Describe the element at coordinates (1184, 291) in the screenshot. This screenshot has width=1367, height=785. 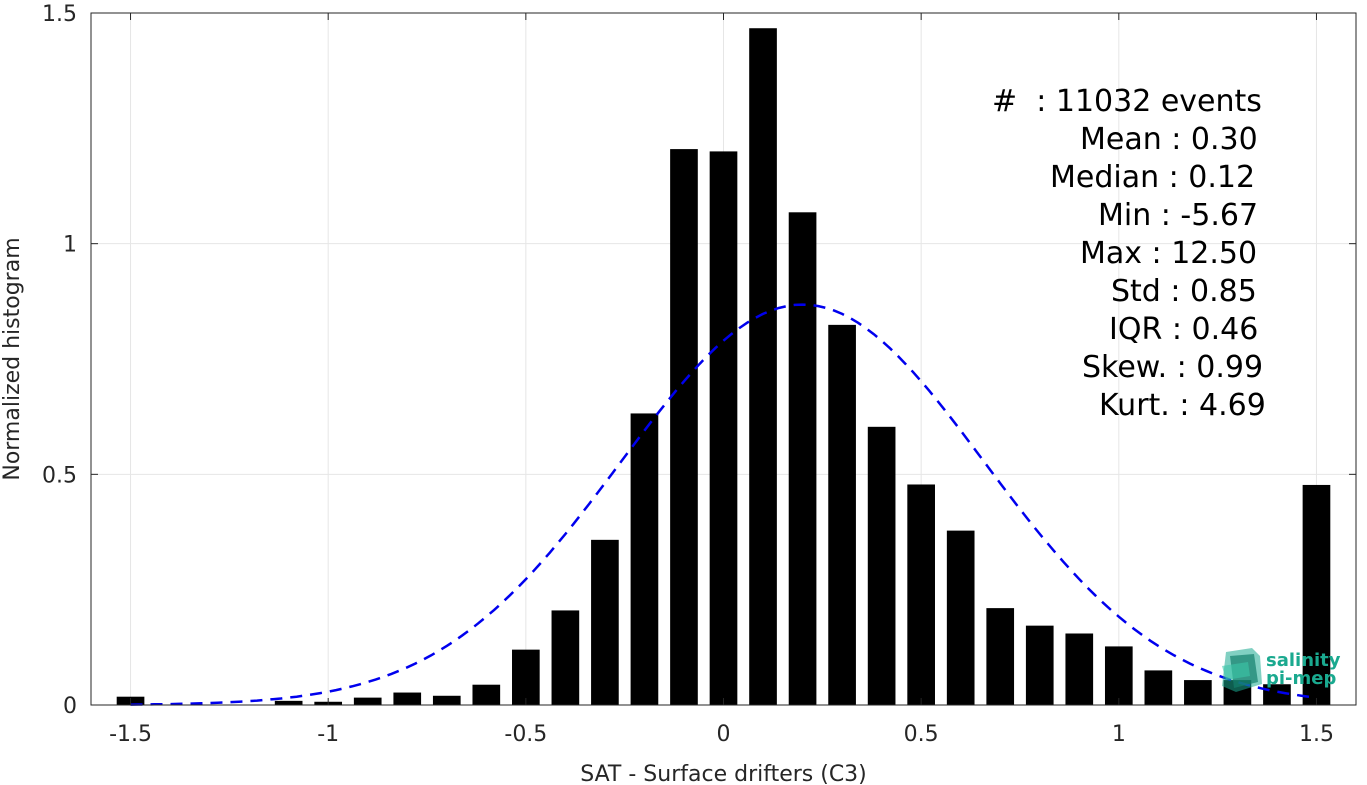
I see `stat-std: Std : 0.85` at that location.